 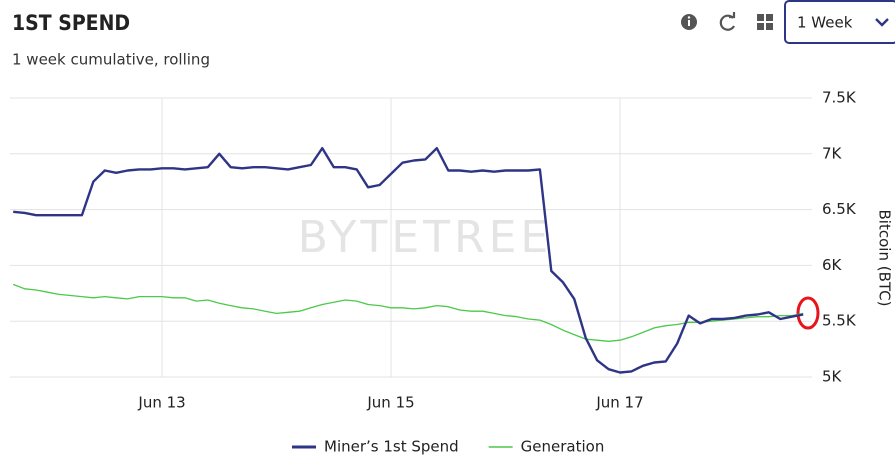 I want to click on y-tick-label: 7K, so click(x=832, y=153).